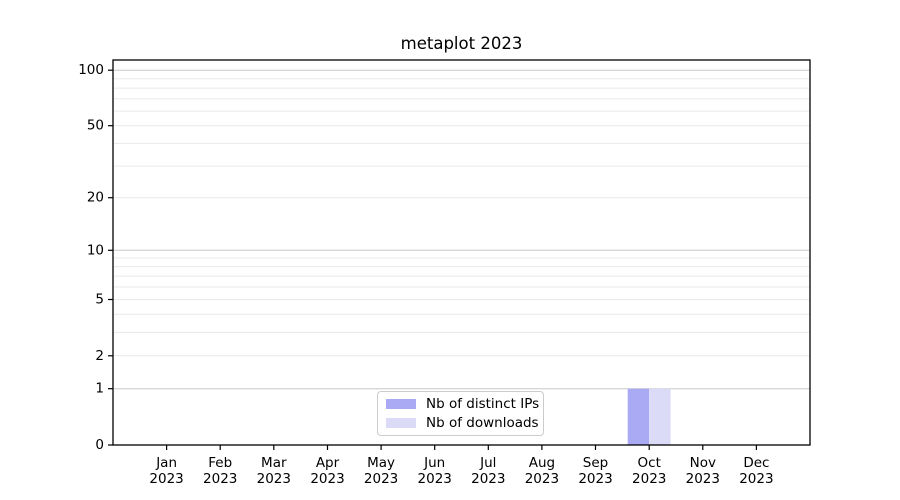  What do you see at coordinates (95, 126) in the screenshot?
I see `y-tick-label-50: 50` at bounding box center [95, 126].